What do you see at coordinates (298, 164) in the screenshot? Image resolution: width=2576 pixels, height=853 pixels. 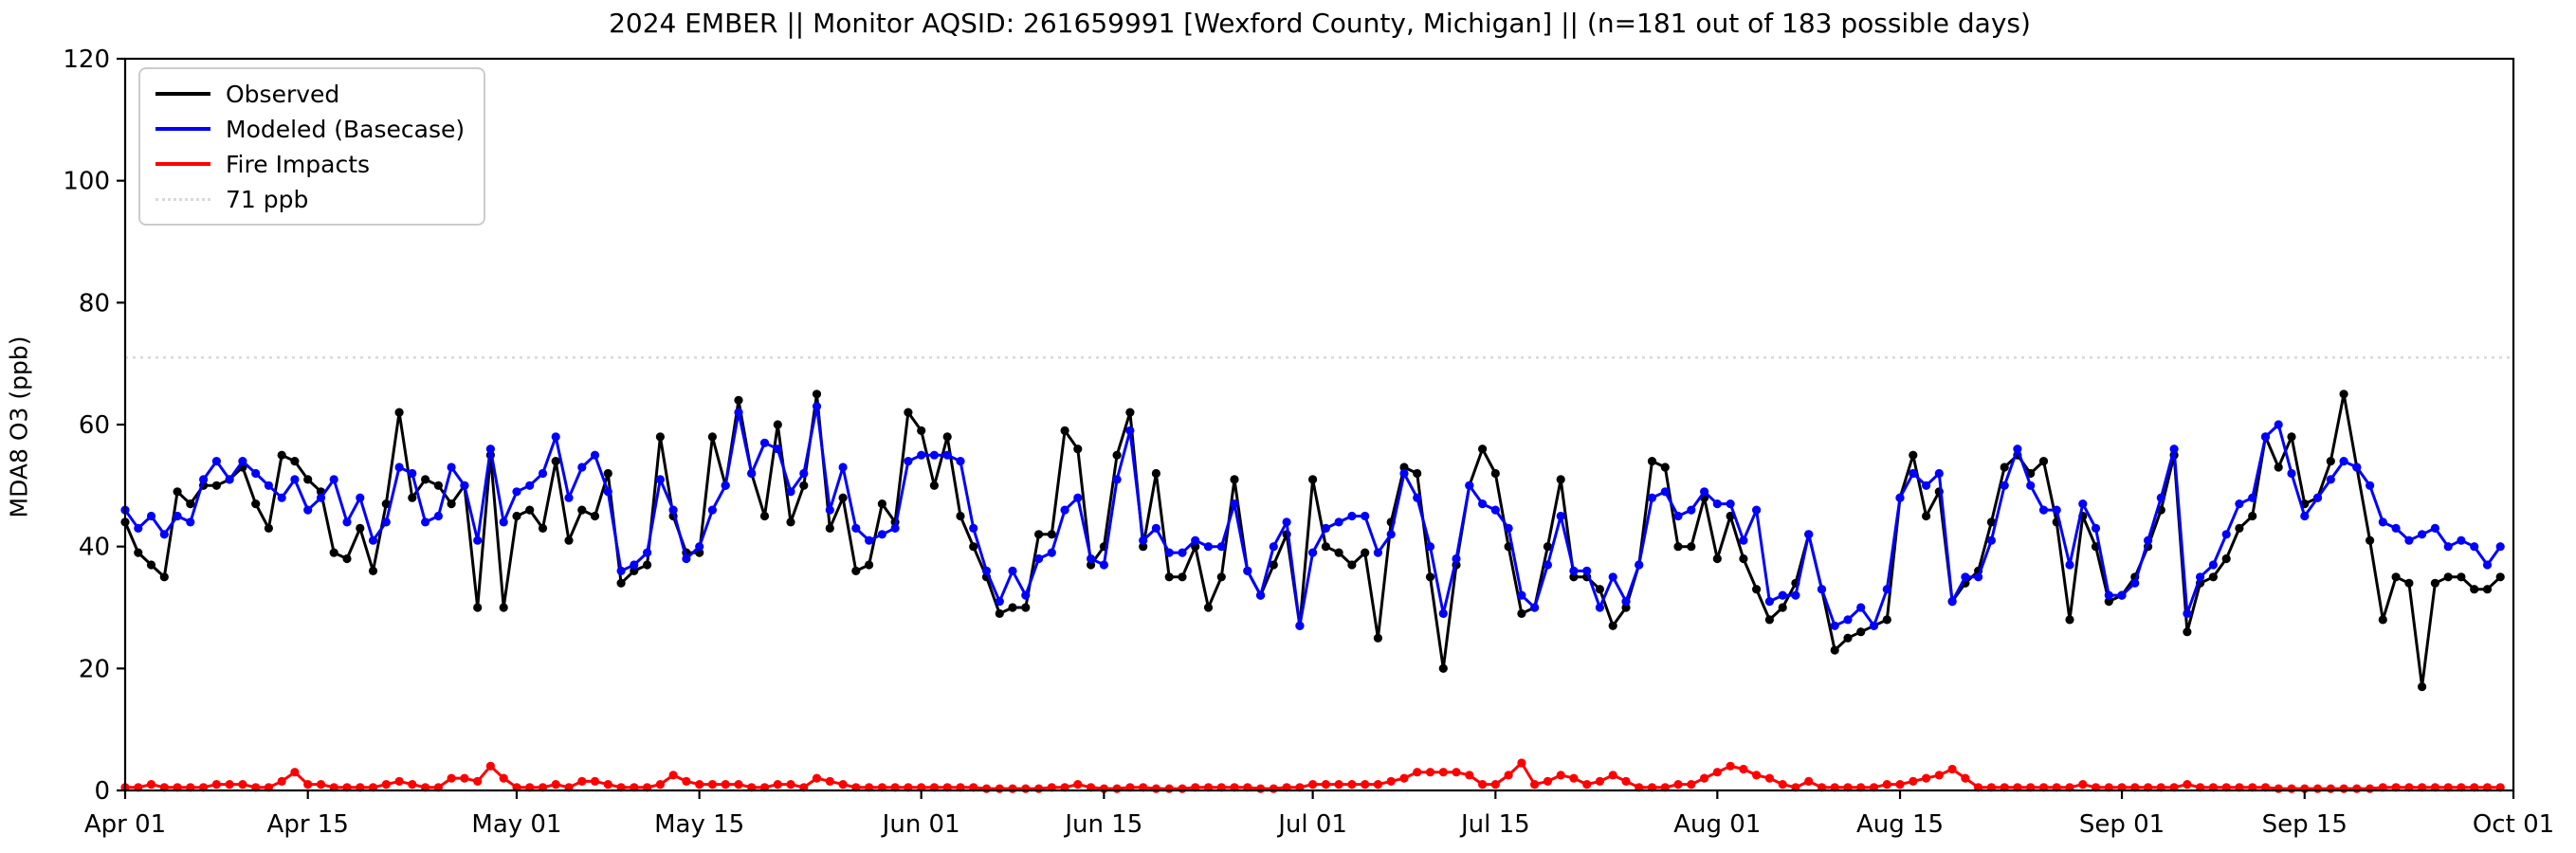 I see `legend-item-label: Fire Impacts` at bounding box center [298, 164].